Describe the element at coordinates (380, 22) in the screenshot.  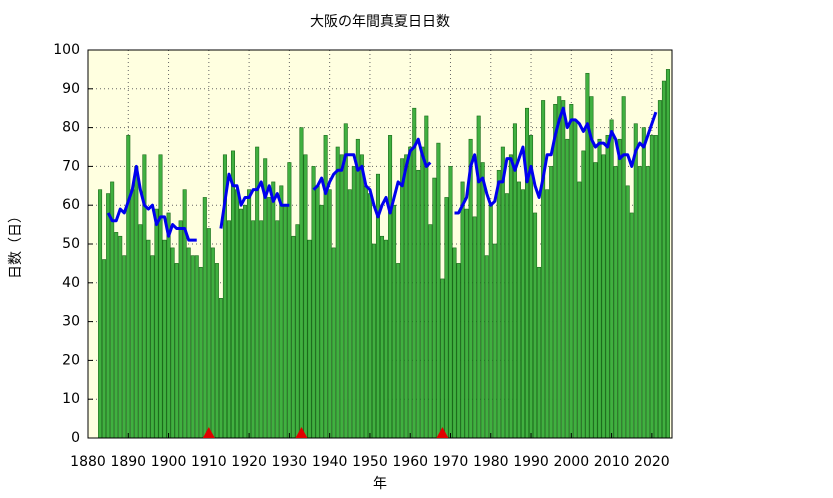
I see `chart-title: 大阪の年間真夏日日数` at that location.